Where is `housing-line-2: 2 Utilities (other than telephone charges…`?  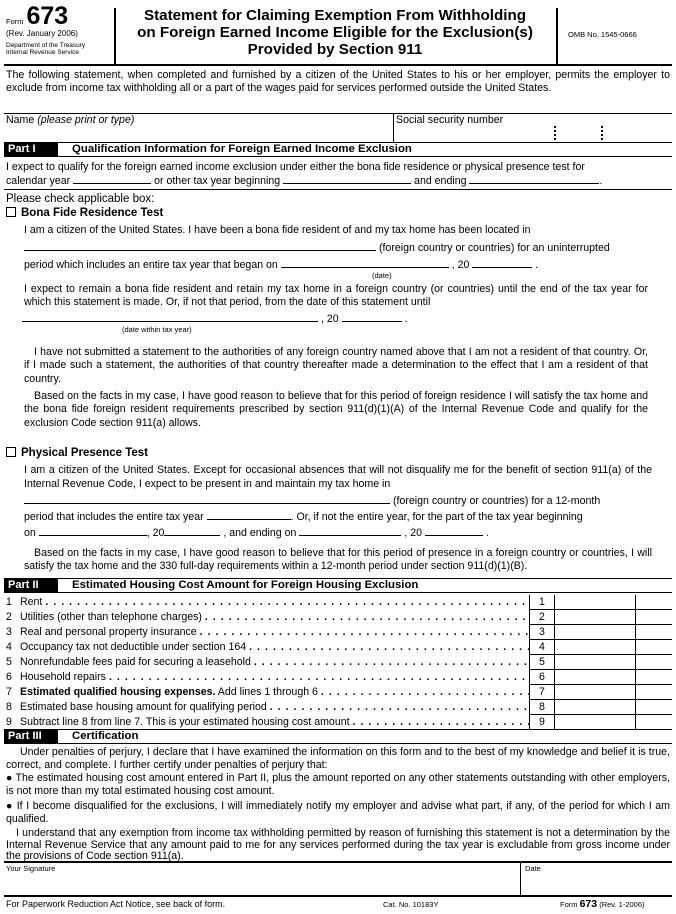
housing-line-2: 2 Utilities (other than telephone charges… is located at coordinates (267, 617).